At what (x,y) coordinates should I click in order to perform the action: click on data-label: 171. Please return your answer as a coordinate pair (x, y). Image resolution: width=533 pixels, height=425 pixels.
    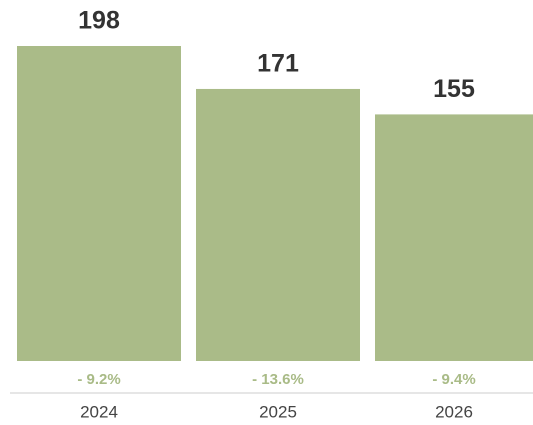
    Looking at the image, I should click on (278, 64).